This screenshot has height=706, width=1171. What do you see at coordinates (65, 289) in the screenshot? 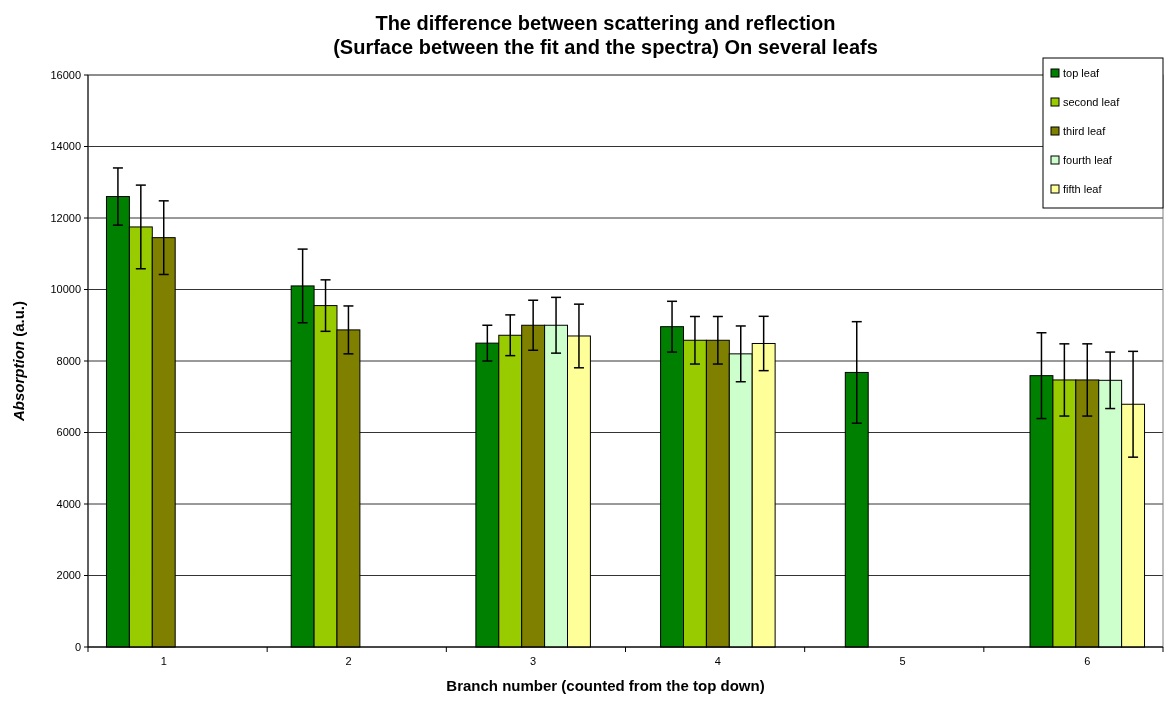
I see `y-tick-label: 10000` at bounding box center [65, 289].